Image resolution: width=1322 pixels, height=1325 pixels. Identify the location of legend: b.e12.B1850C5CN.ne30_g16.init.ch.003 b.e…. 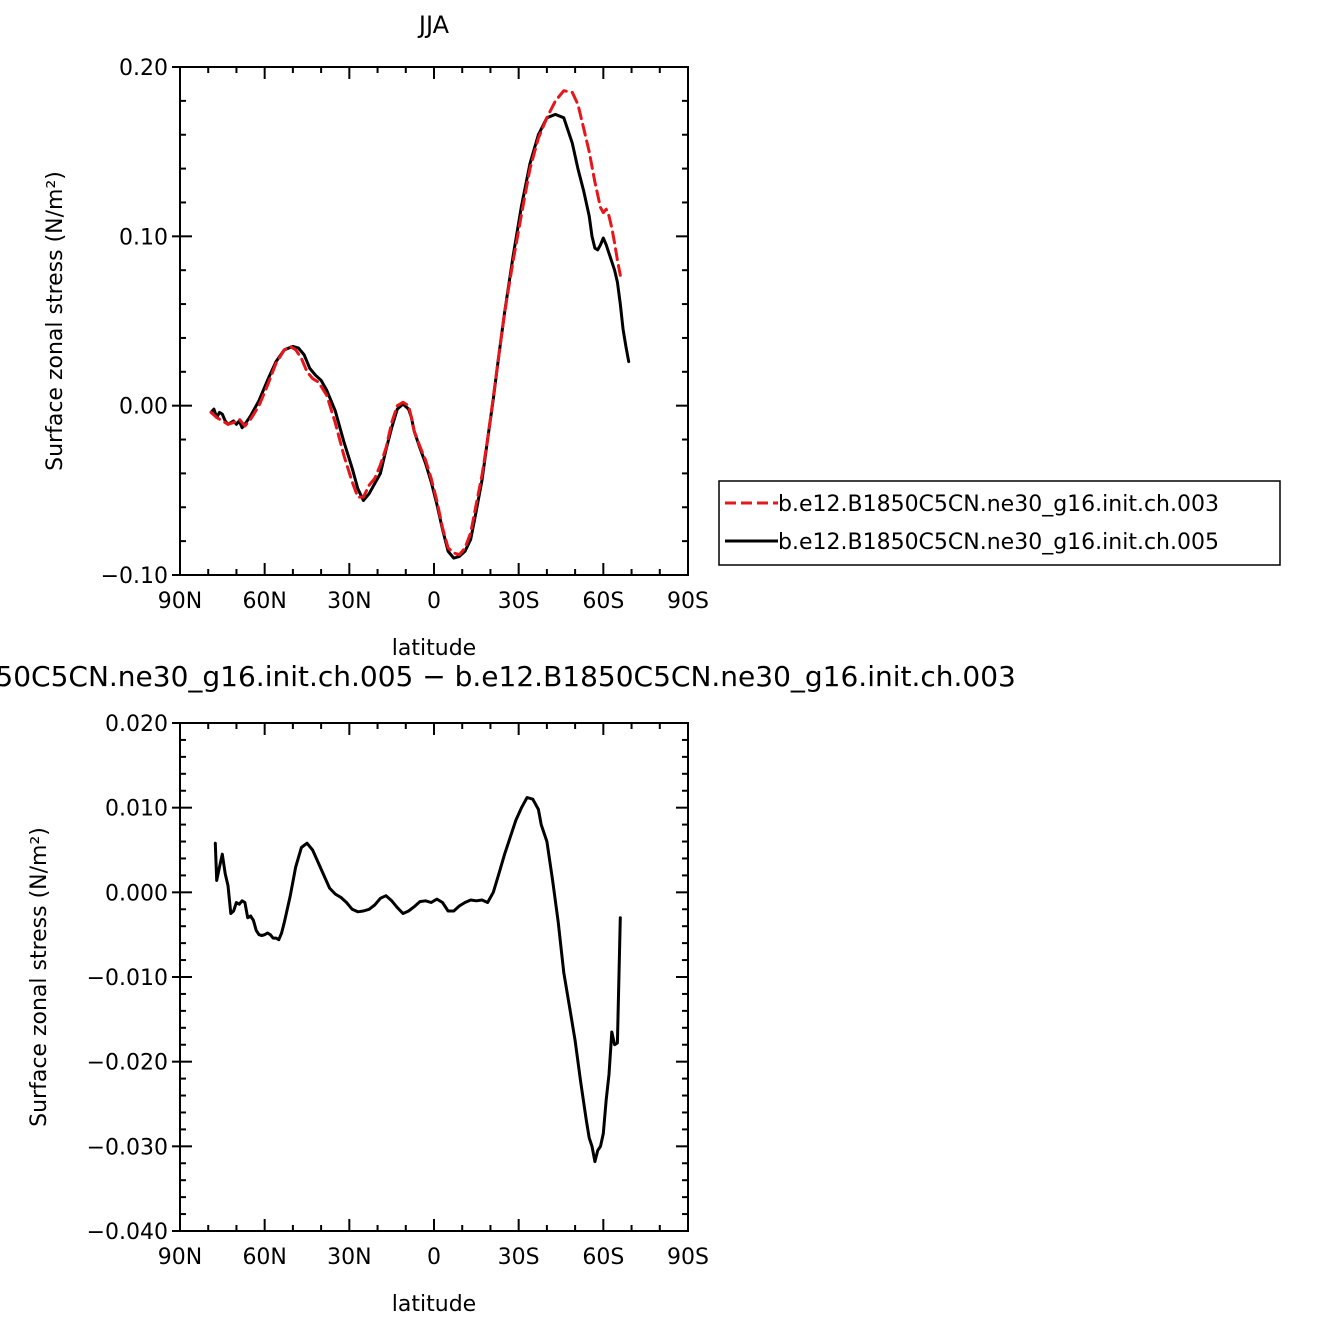
(999, 523).